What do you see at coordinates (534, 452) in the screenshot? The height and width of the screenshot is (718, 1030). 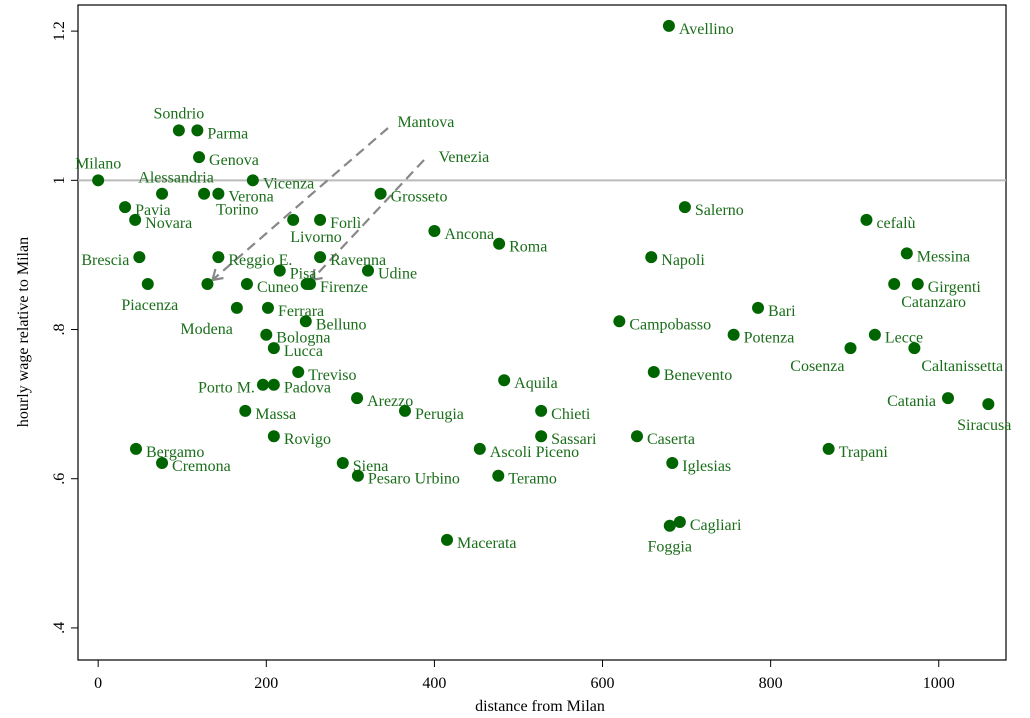 I see `point-label: Ascoli Piceno` at bounding box center [534, 452].